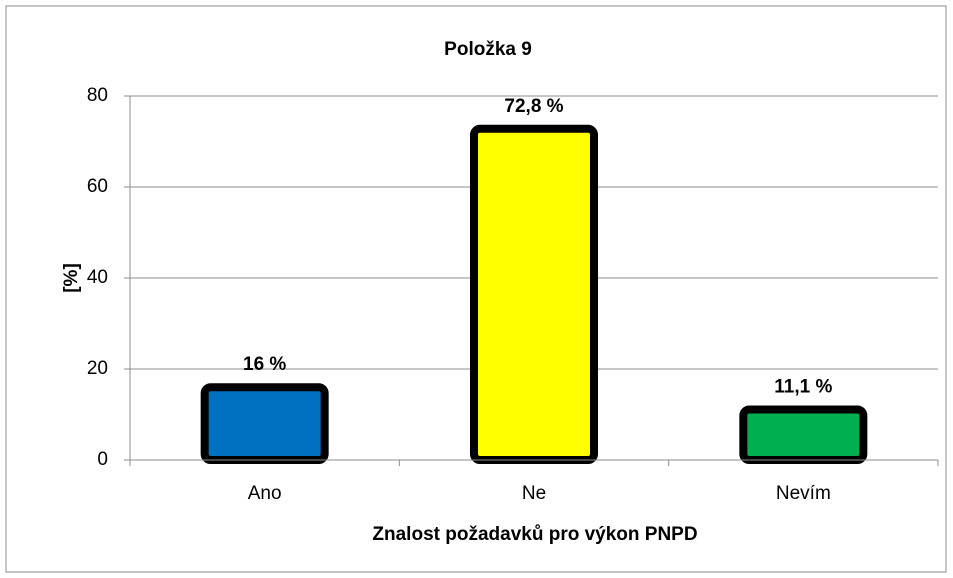 Image resolution: width=953 pixels, height=578 pixels. What do you see at coordinates (264, 364) in the screenshot?
I see `data-label: 16 %` at bounding box center [264, 364].